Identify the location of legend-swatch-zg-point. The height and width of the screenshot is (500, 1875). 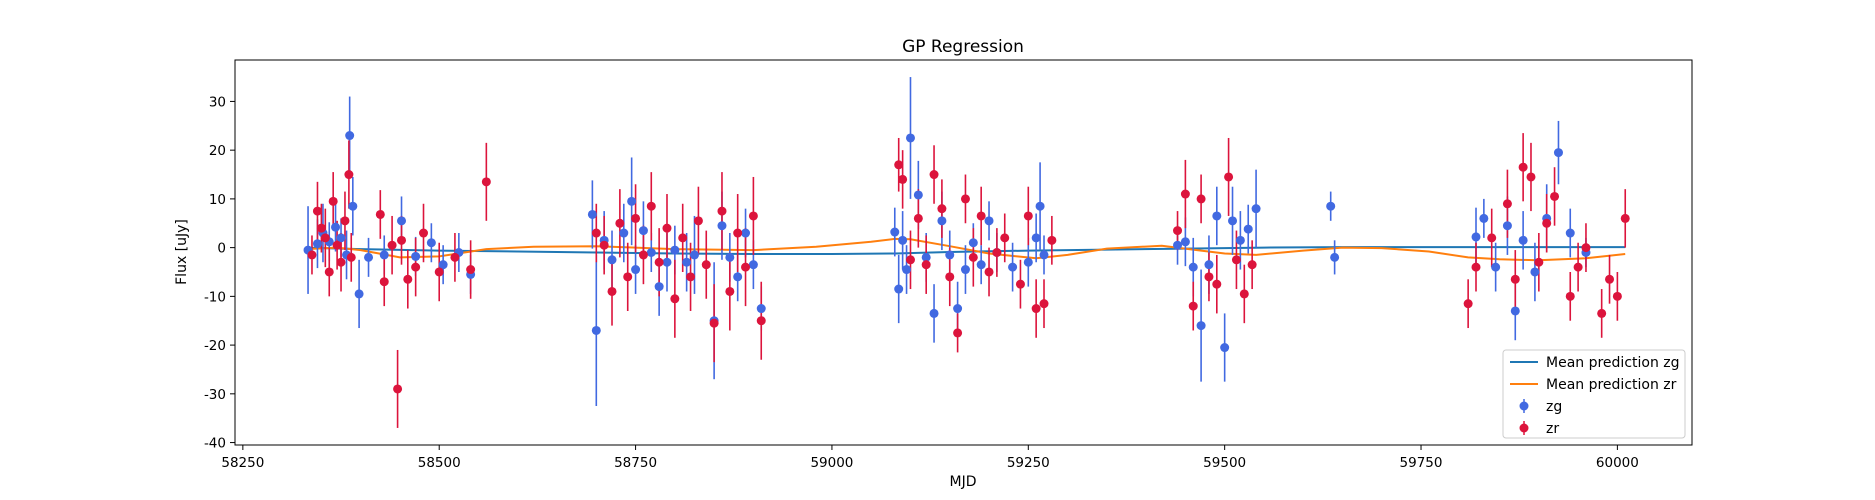
(1524, 406).